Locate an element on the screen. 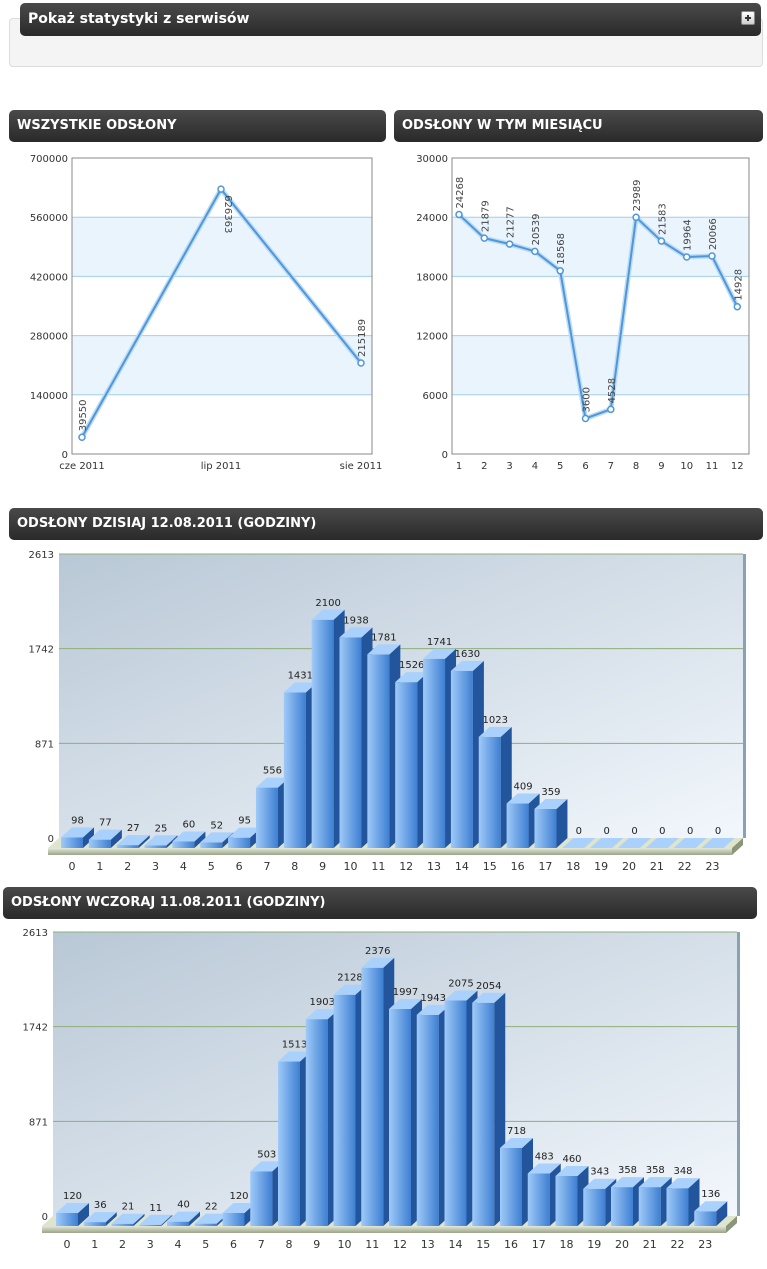  today-views-data-label: 98 is located at coordinates (77, 820).